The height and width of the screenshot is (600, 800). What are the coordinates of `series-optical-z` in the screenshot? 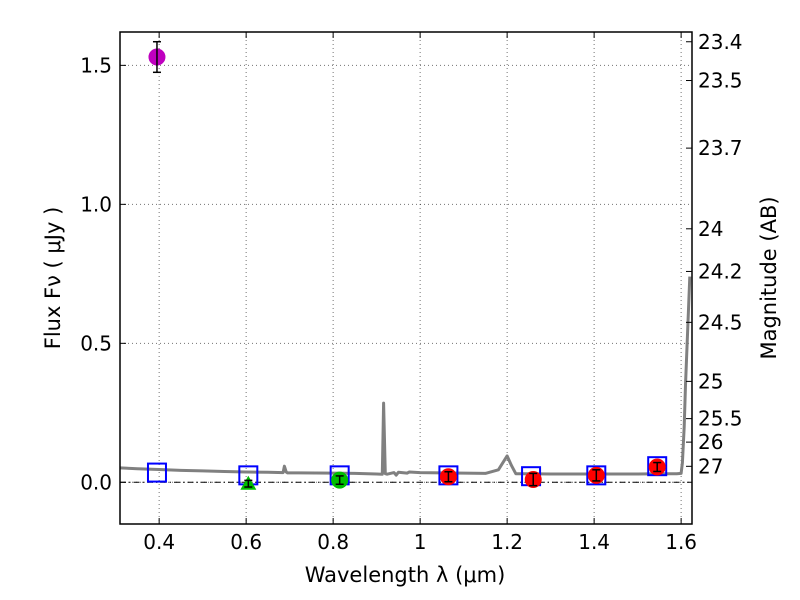 It's located at (340, 480).